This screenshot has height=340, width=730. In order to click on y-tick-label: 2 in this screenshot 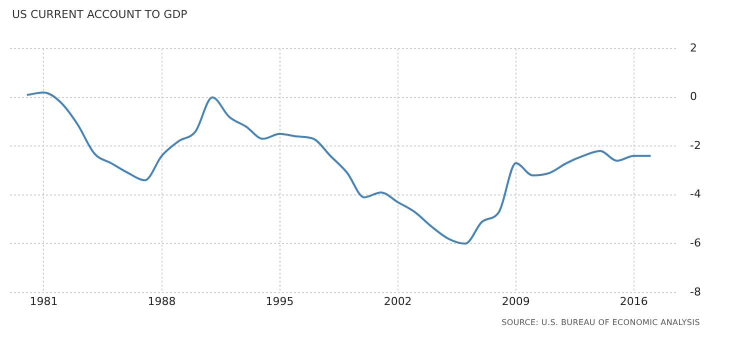, I will do `click(694, 47)`.